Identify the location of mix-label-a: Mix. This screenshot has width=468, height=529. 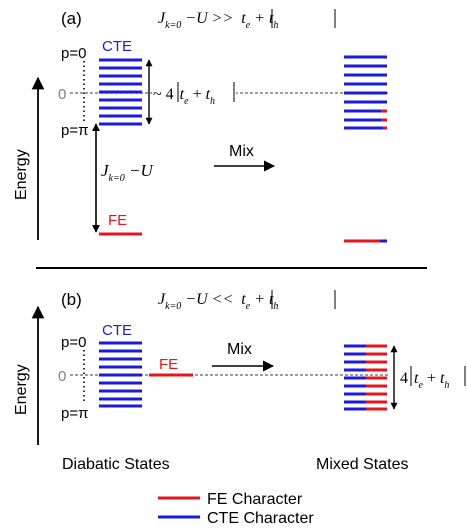
(241, 151).